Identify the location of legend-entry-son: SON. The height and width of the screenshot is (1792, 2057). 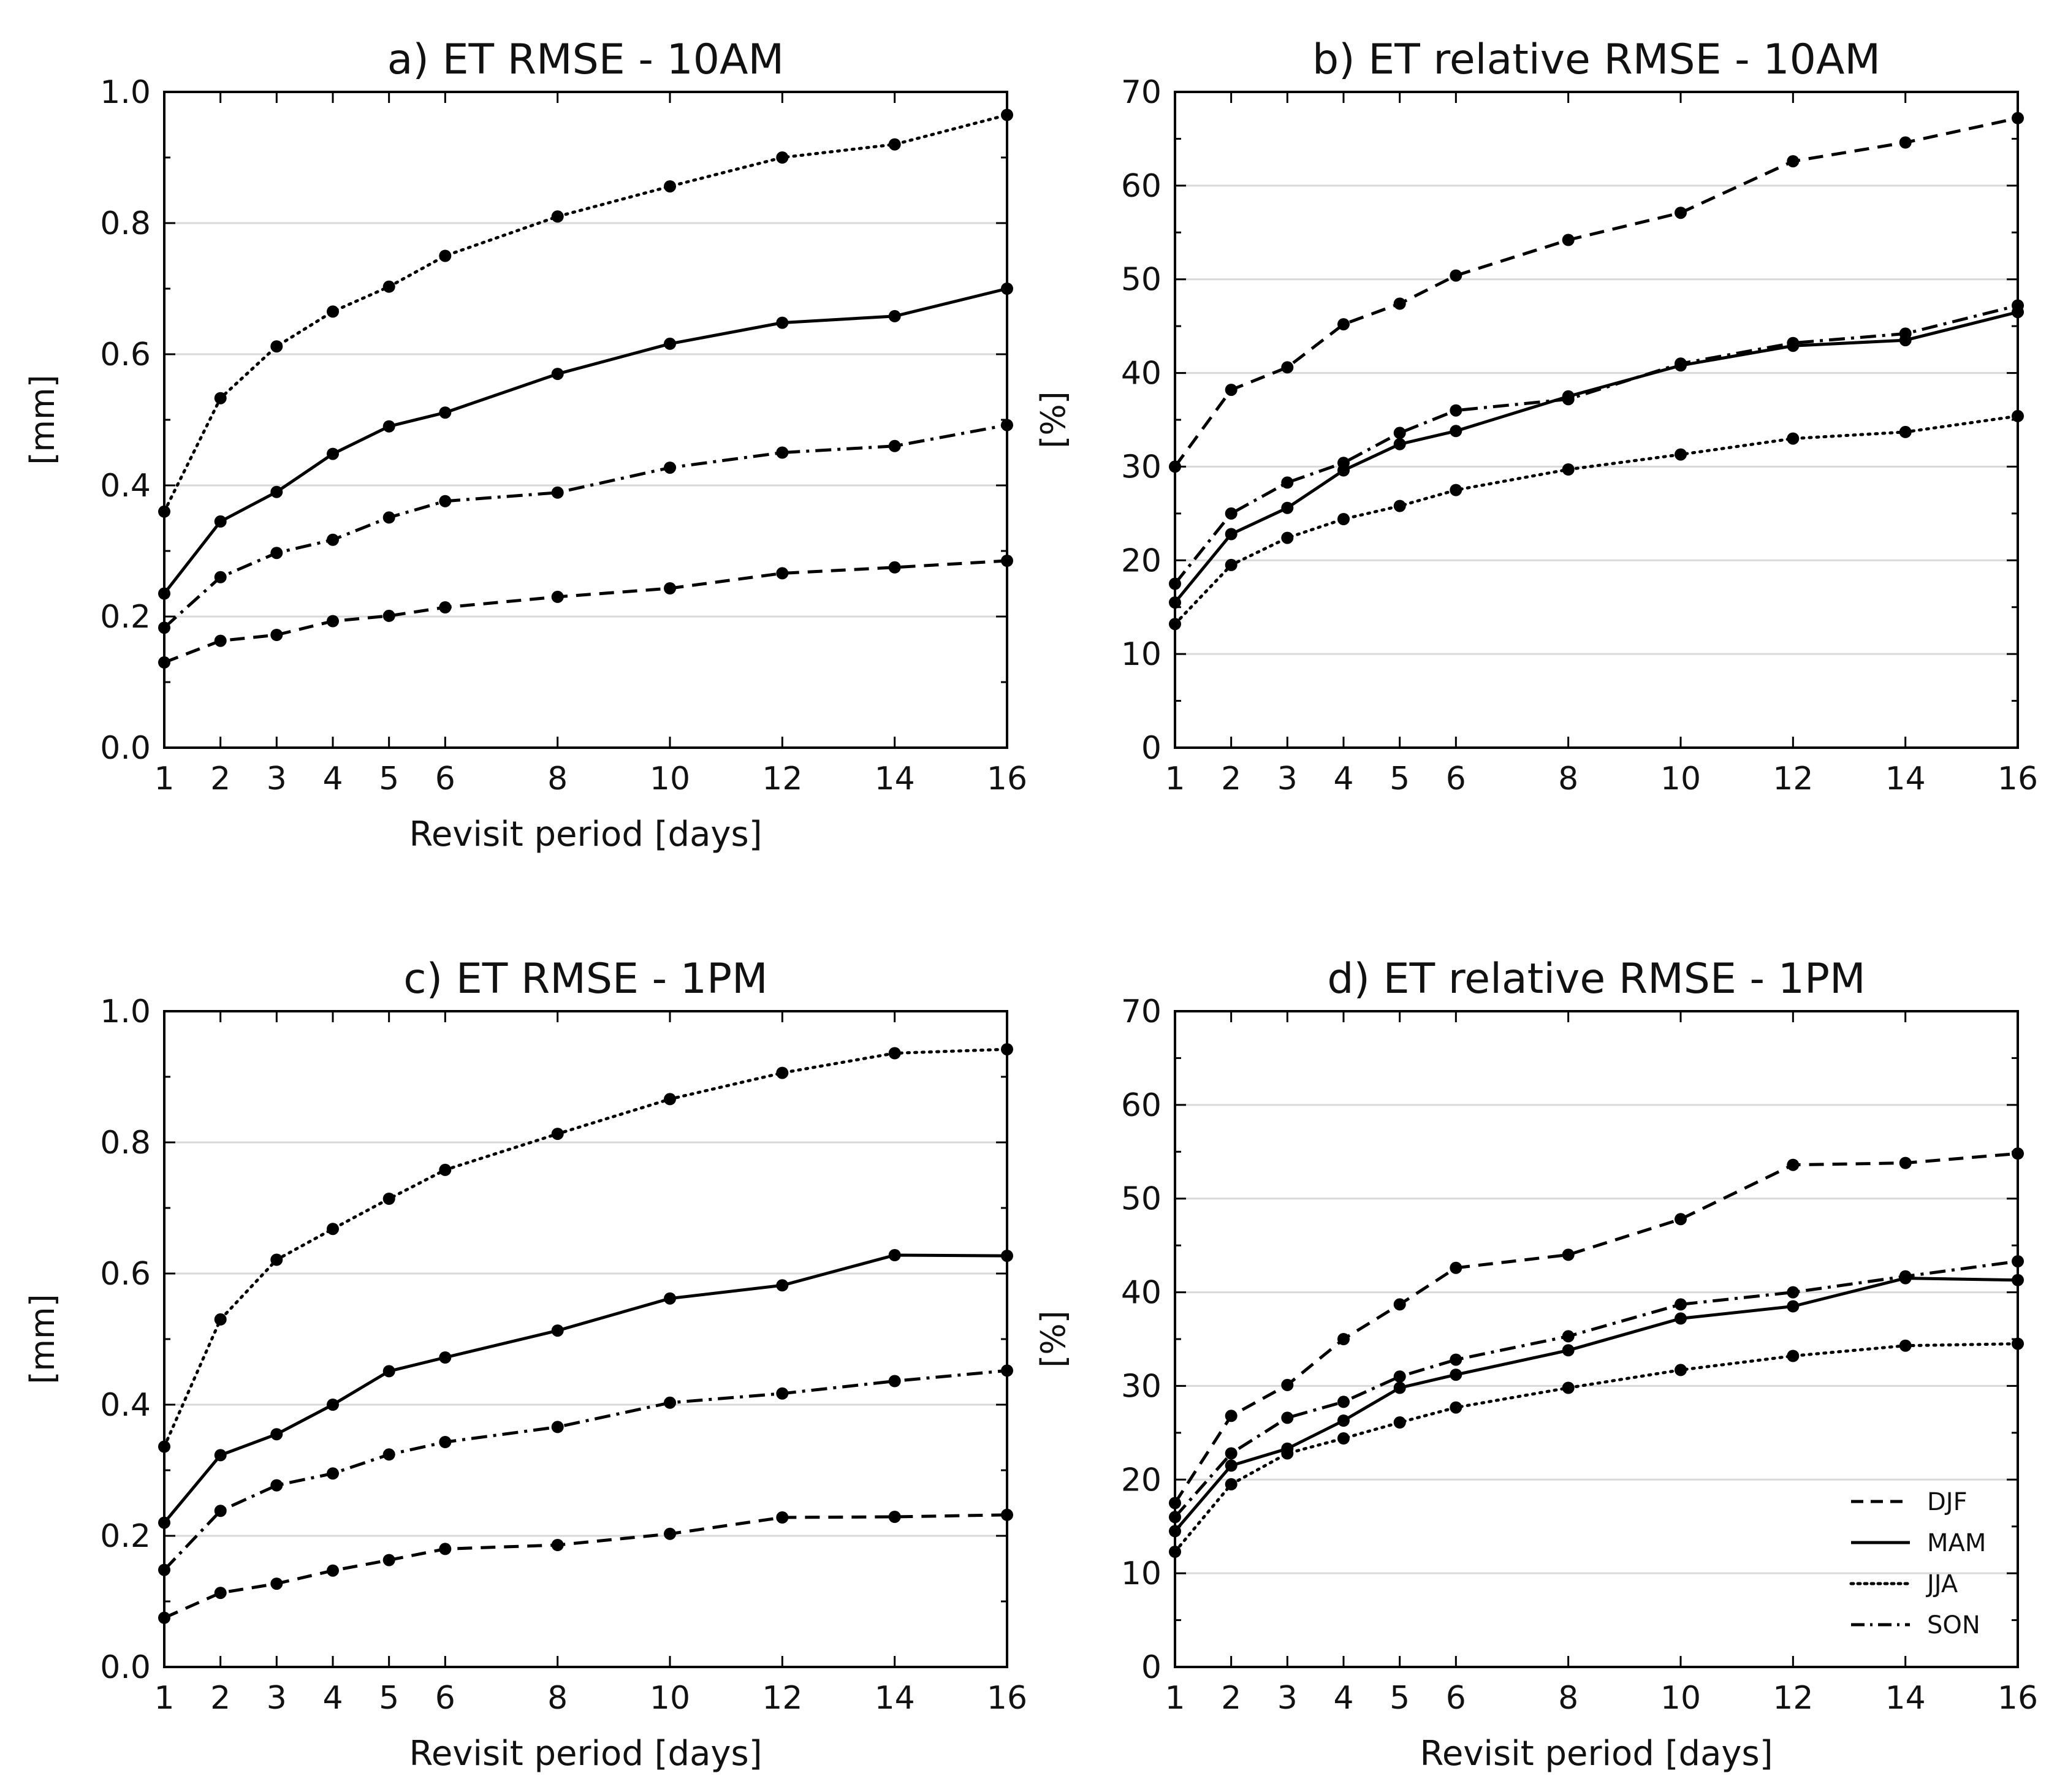
(1915, 1625).